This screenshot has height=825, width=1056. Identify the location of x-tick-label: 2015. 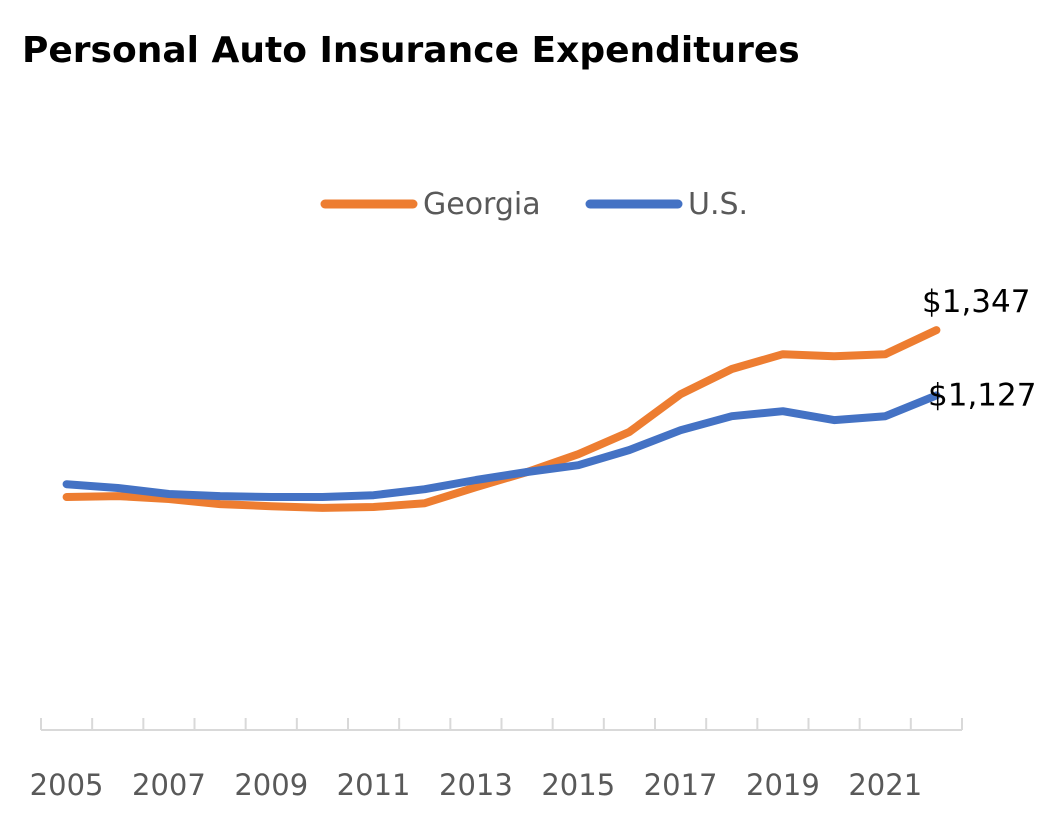
(578, 785).